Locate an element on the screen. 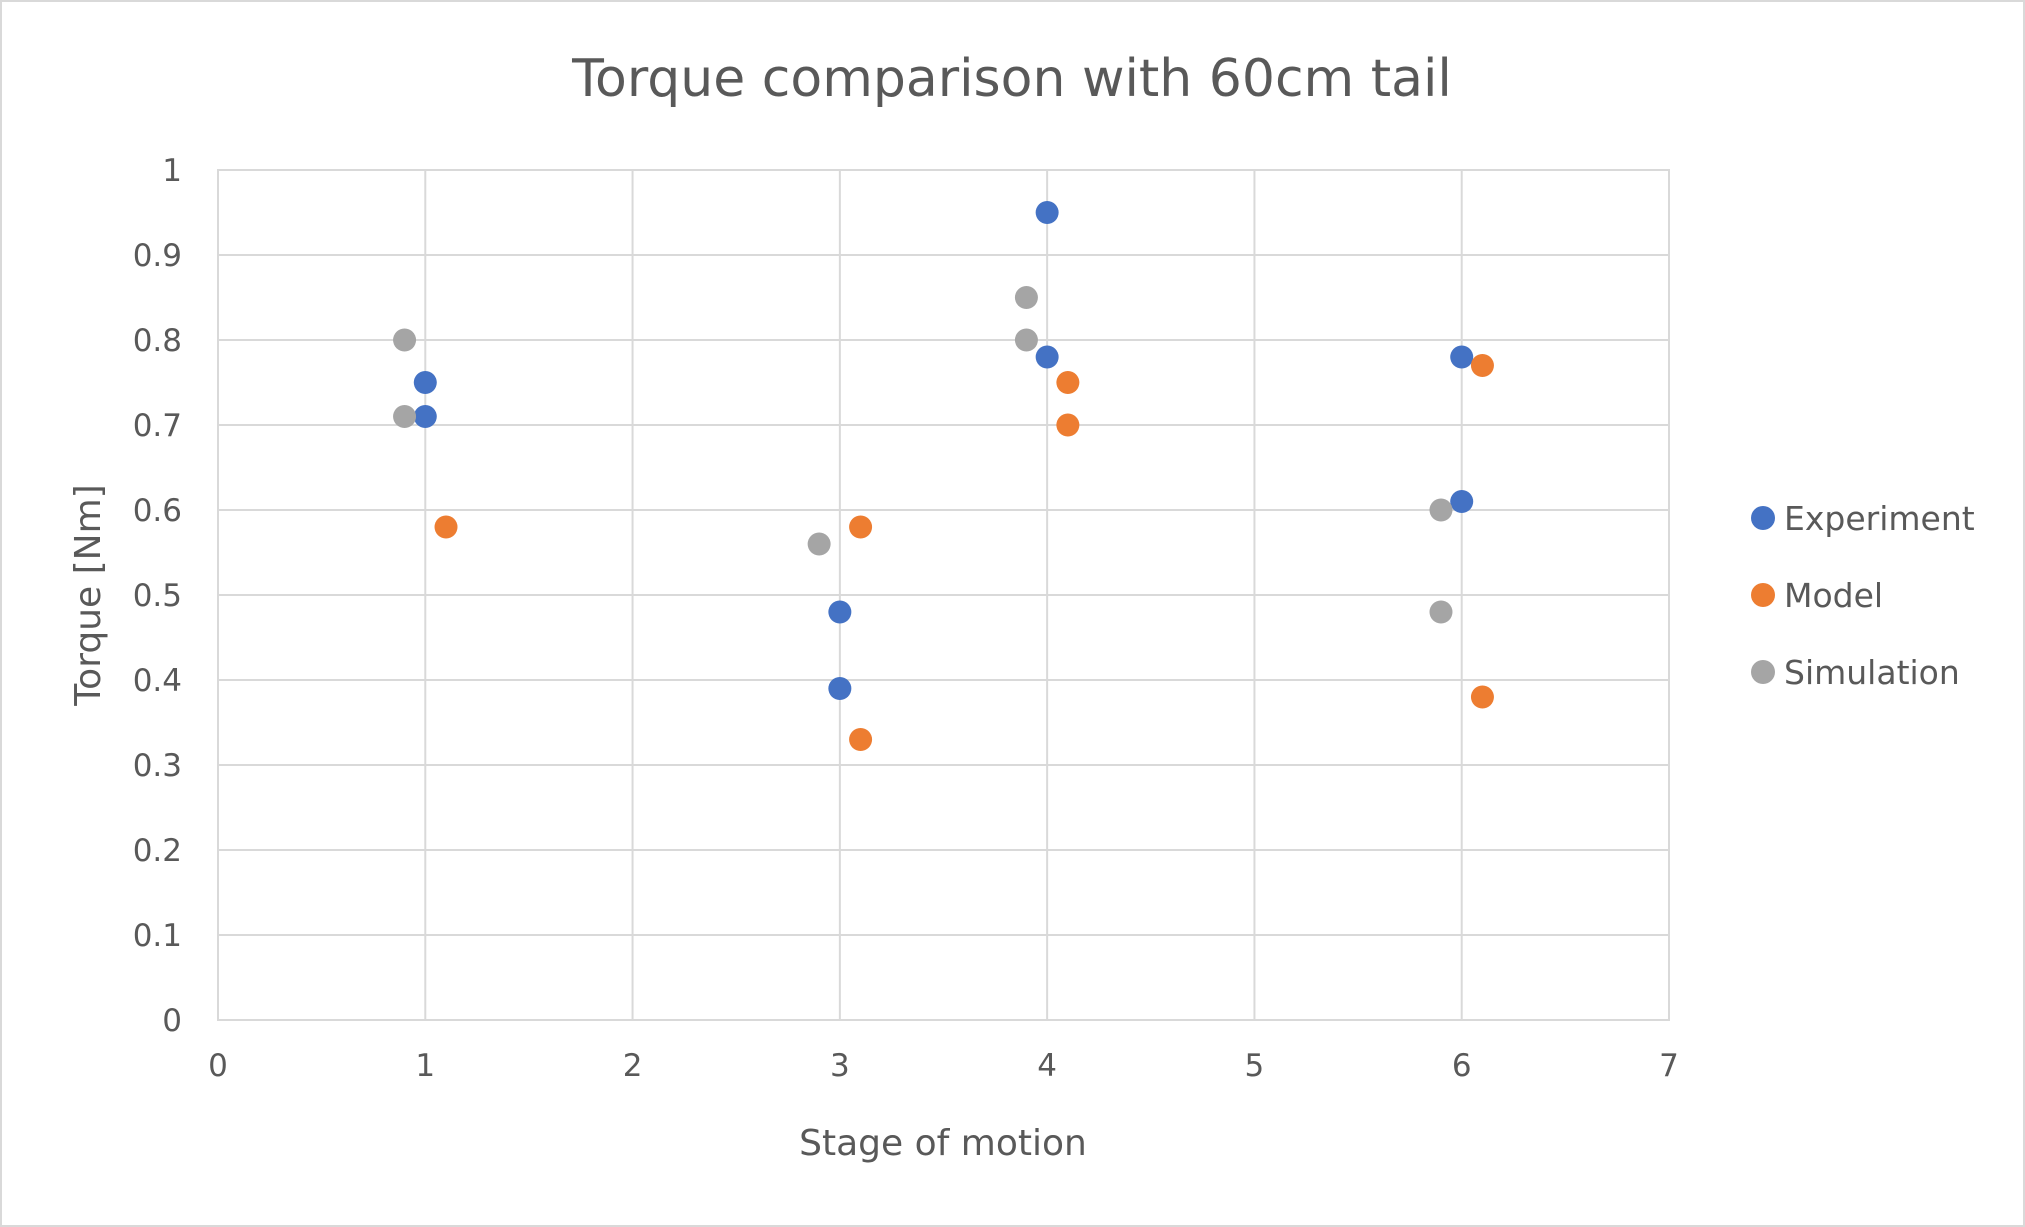  y-axis-label: Torque [Nm] is located at coordinates (88, 595).